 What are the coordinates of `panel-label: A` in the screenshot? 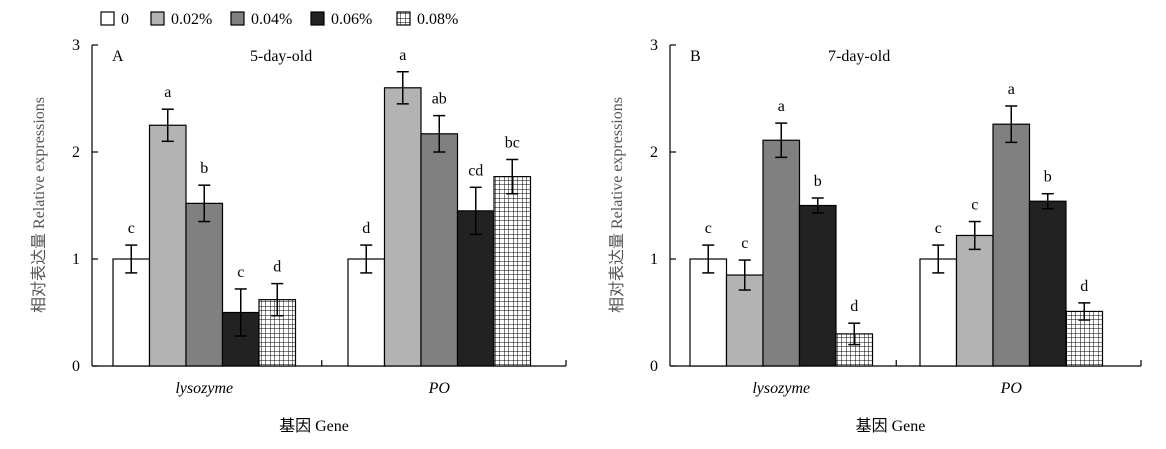 It's located at (118, 56).